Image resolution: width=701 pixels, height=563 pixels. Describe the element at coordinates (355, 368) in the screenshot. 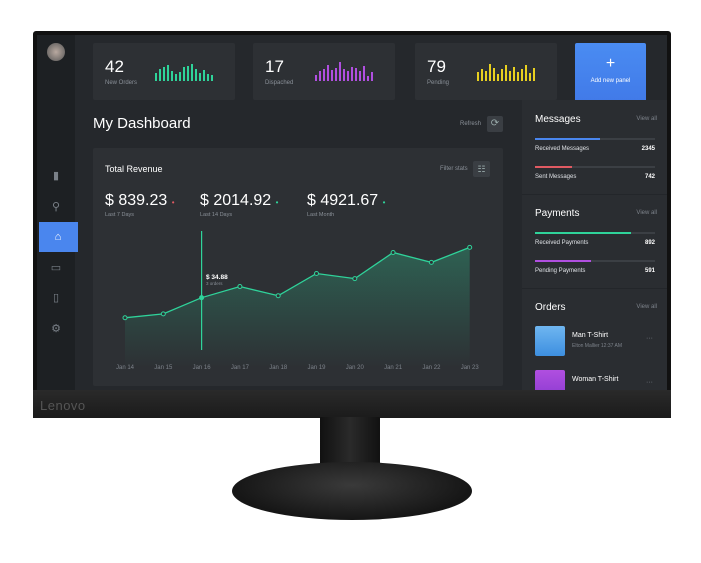

I see `x-tick-label: Jan 20` at that location.